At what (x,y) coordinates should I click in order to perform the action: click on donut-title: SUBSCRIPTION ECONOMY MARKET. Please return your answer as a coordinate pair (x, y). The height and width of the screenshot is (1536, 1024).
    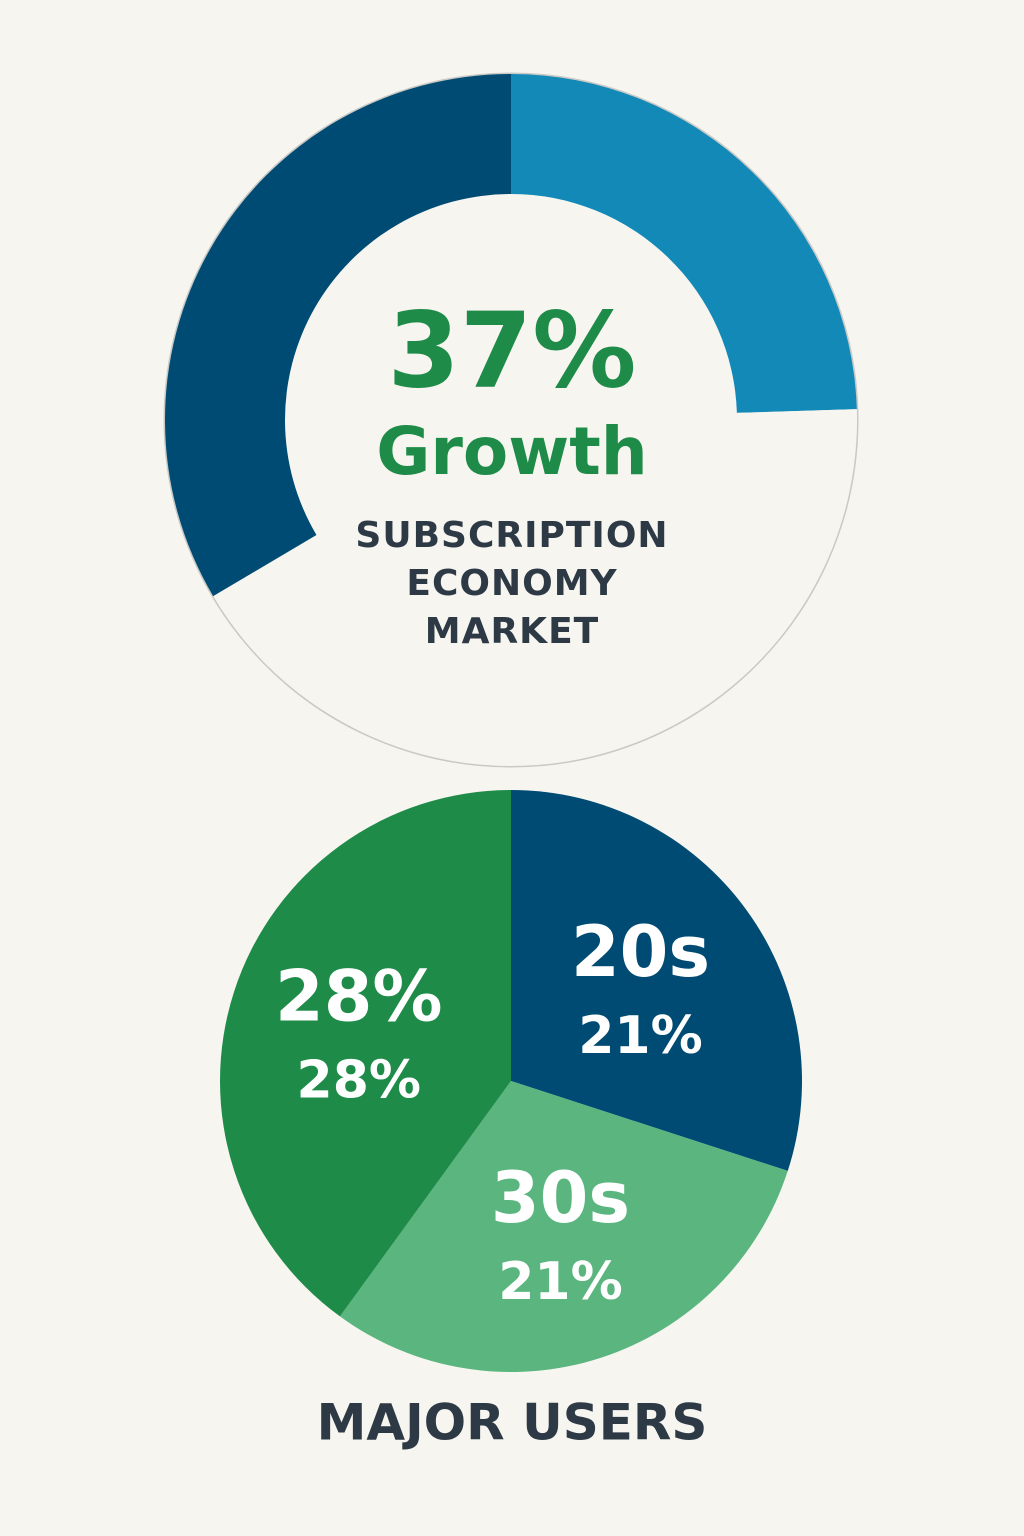
    Looking at the image, I should click on (512, 583).